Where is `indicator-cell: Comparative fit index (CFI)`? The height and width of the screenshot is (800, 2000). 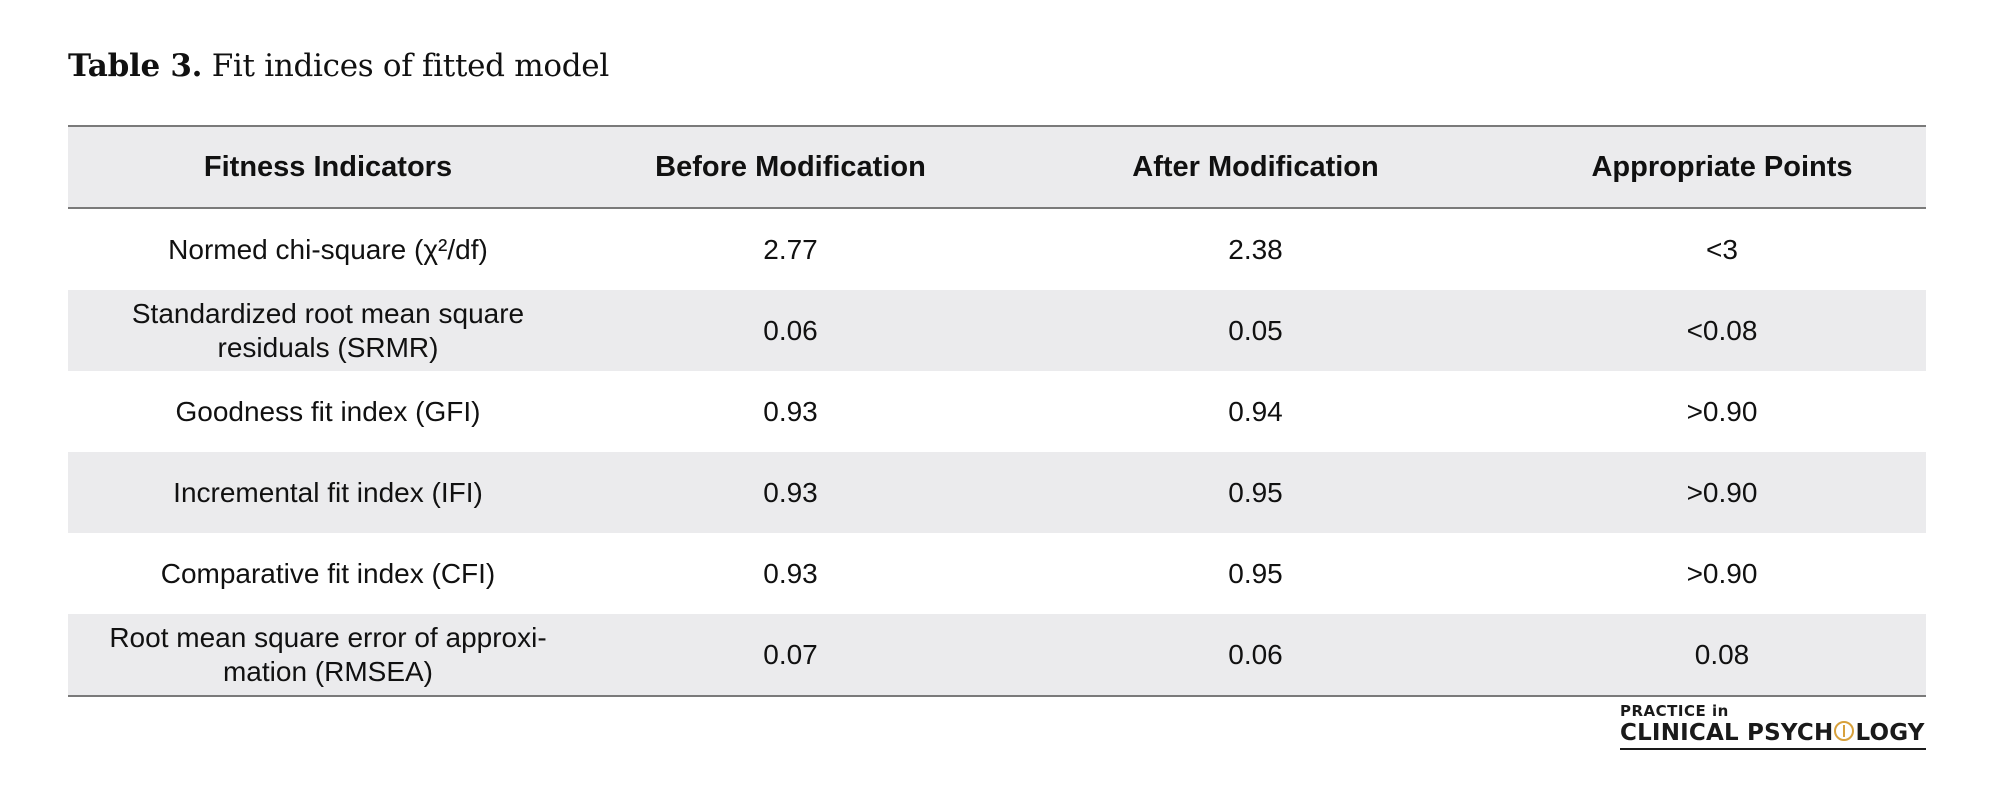 indicator-cell: Comparative fit index (CFI) is located at coordinates (328, 573).